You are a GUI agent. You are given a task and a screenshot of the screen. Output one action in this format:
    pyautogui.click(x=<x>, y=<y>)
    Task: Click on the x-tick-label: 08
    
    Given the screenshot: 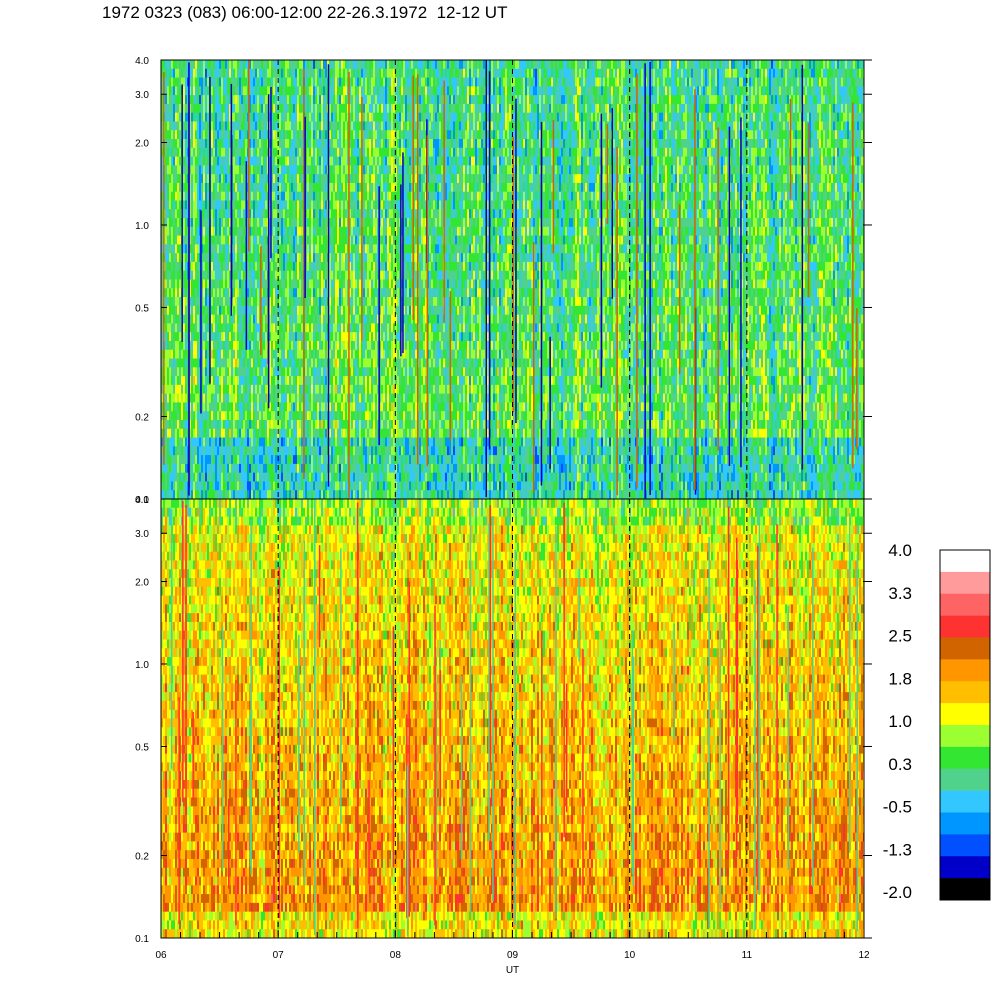 What is the action you would take?
    pyautogui.click(x=396, y=955)
    